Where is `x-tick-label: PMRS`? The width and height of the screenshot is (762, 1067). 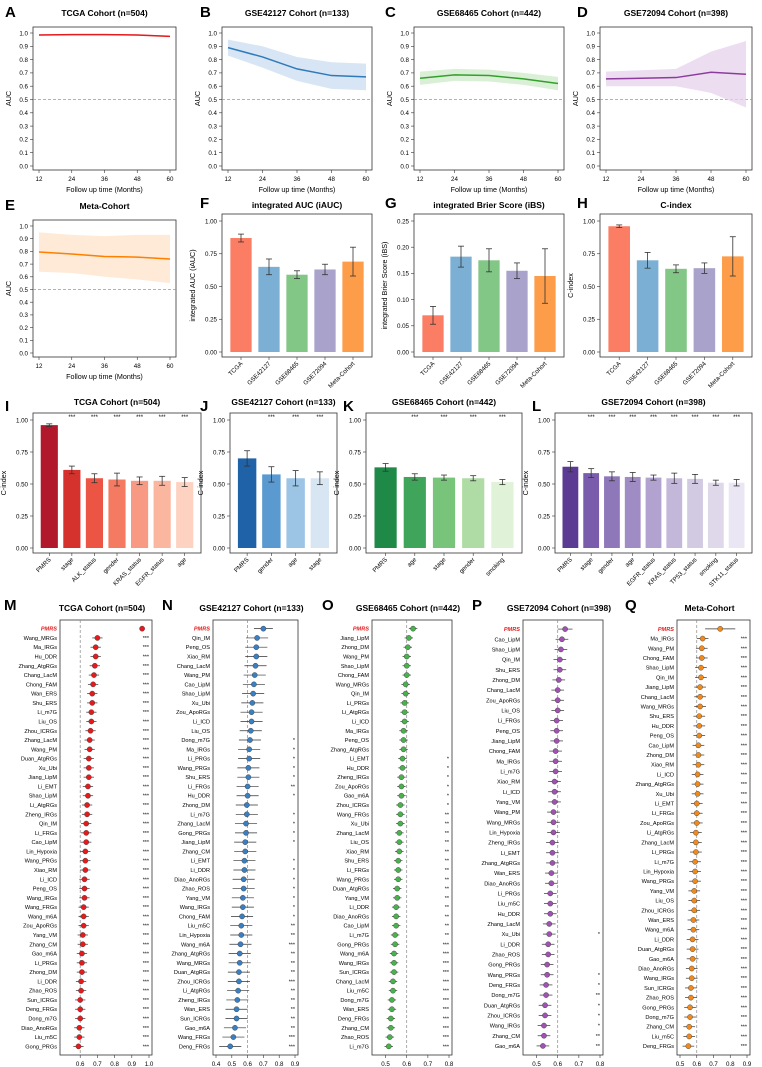 x-tick-label: PMRS is located at coordinates (380, 565).